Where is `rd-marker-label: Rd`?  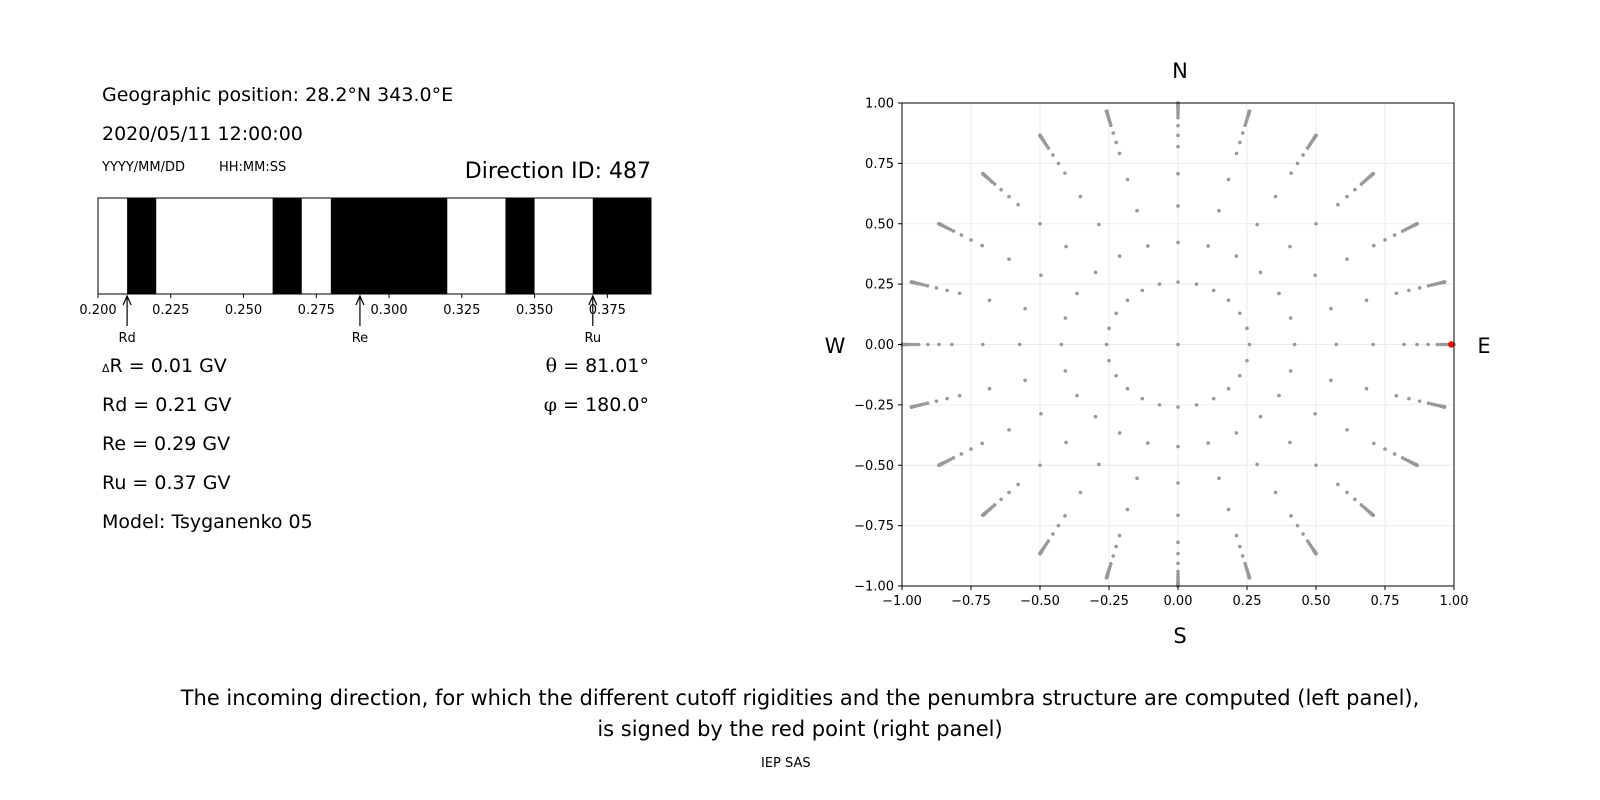 rd-marker-label: Rd is located at coordinates (126, 338).